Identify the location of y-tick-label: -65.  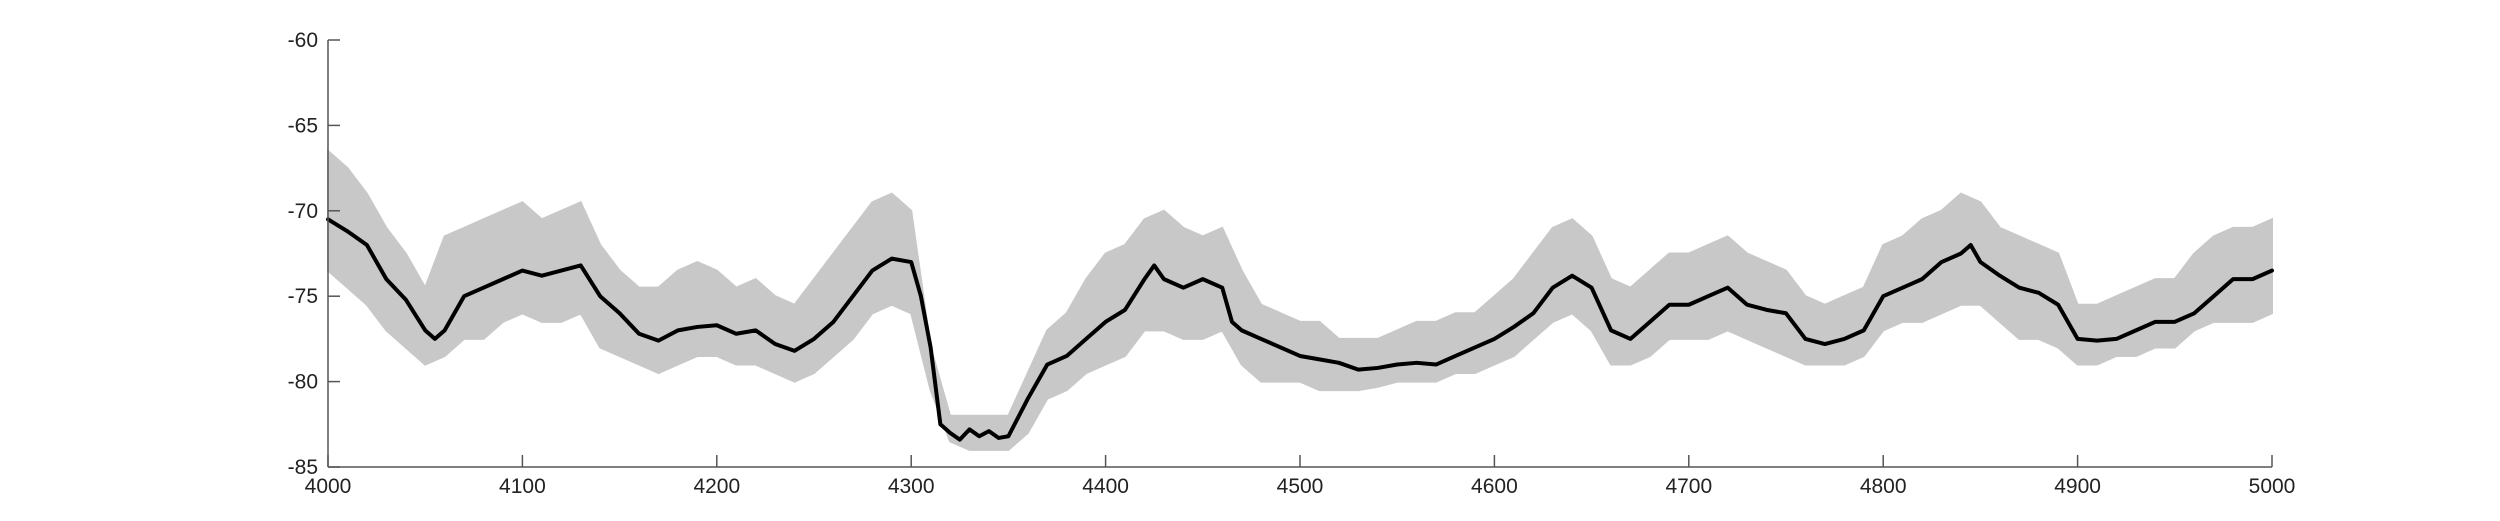
(303, 125).